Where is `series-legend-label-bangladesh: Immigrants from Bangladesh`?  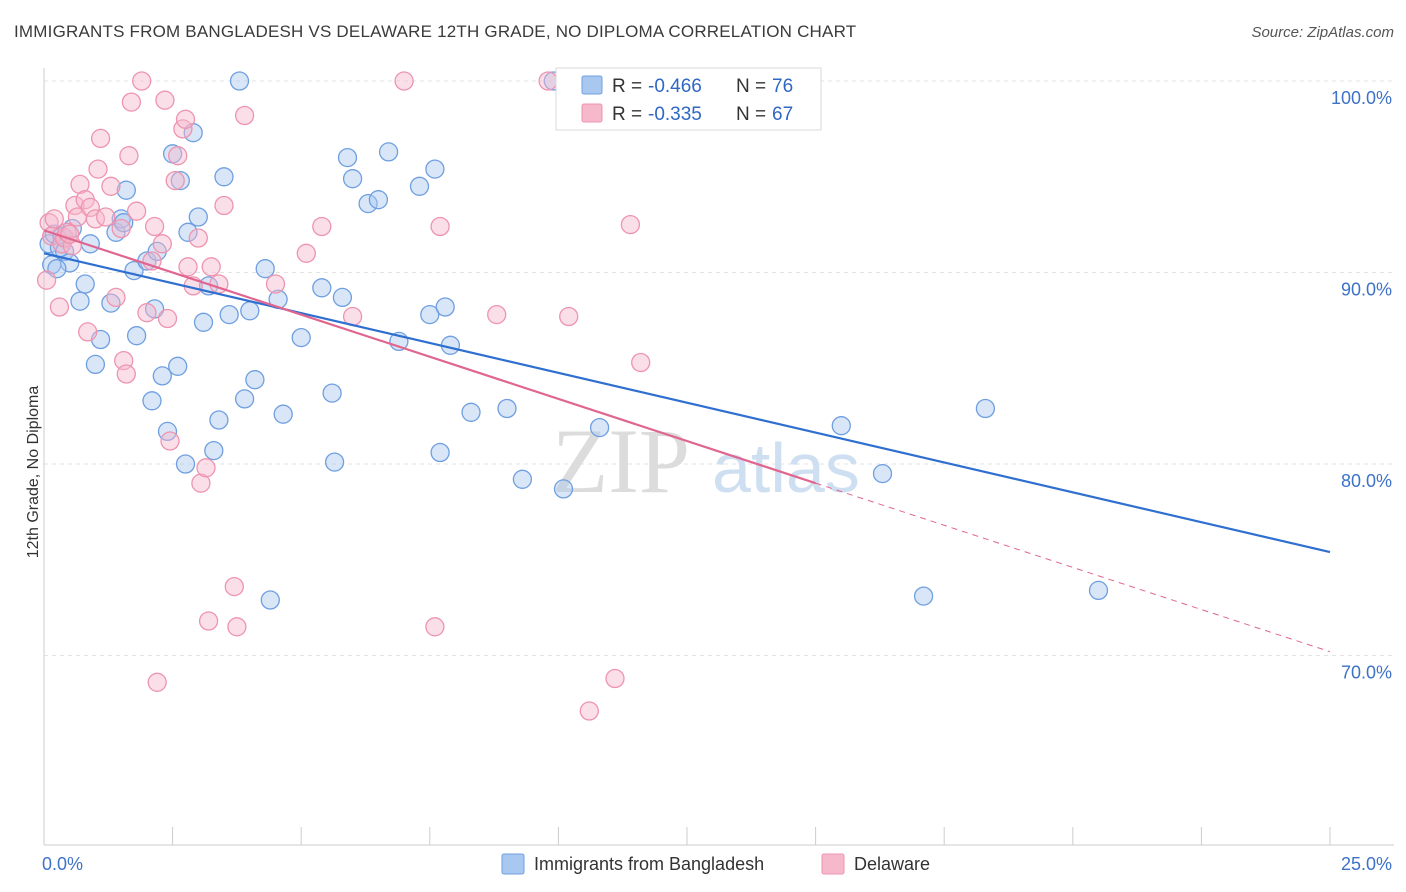
series-legend-label-bangladesh: Immigrants from Bangladesh is located at coordinates (649, 864).